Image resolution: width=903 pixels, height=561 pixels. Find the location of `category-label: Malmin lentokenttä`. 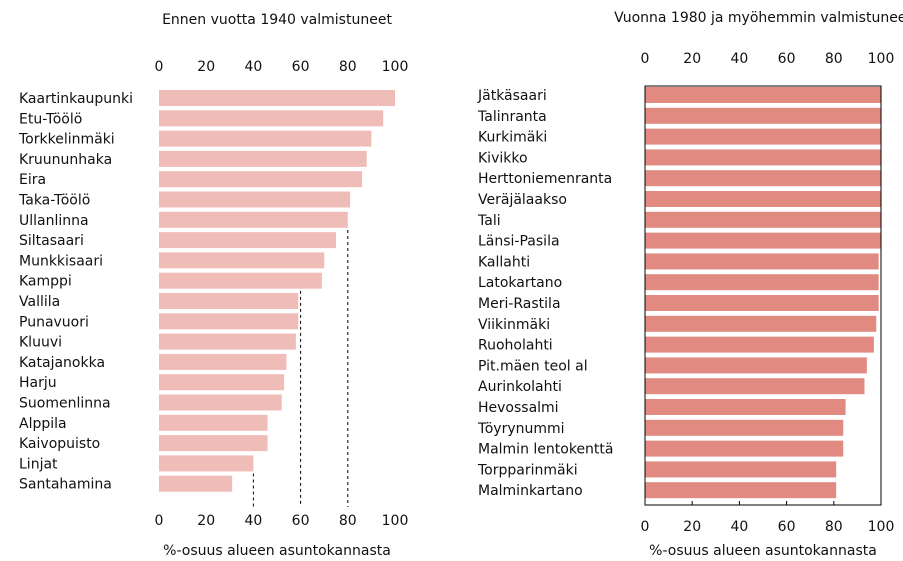

category-label: Malmin lentokenttä is located at coordinates (545, 450).